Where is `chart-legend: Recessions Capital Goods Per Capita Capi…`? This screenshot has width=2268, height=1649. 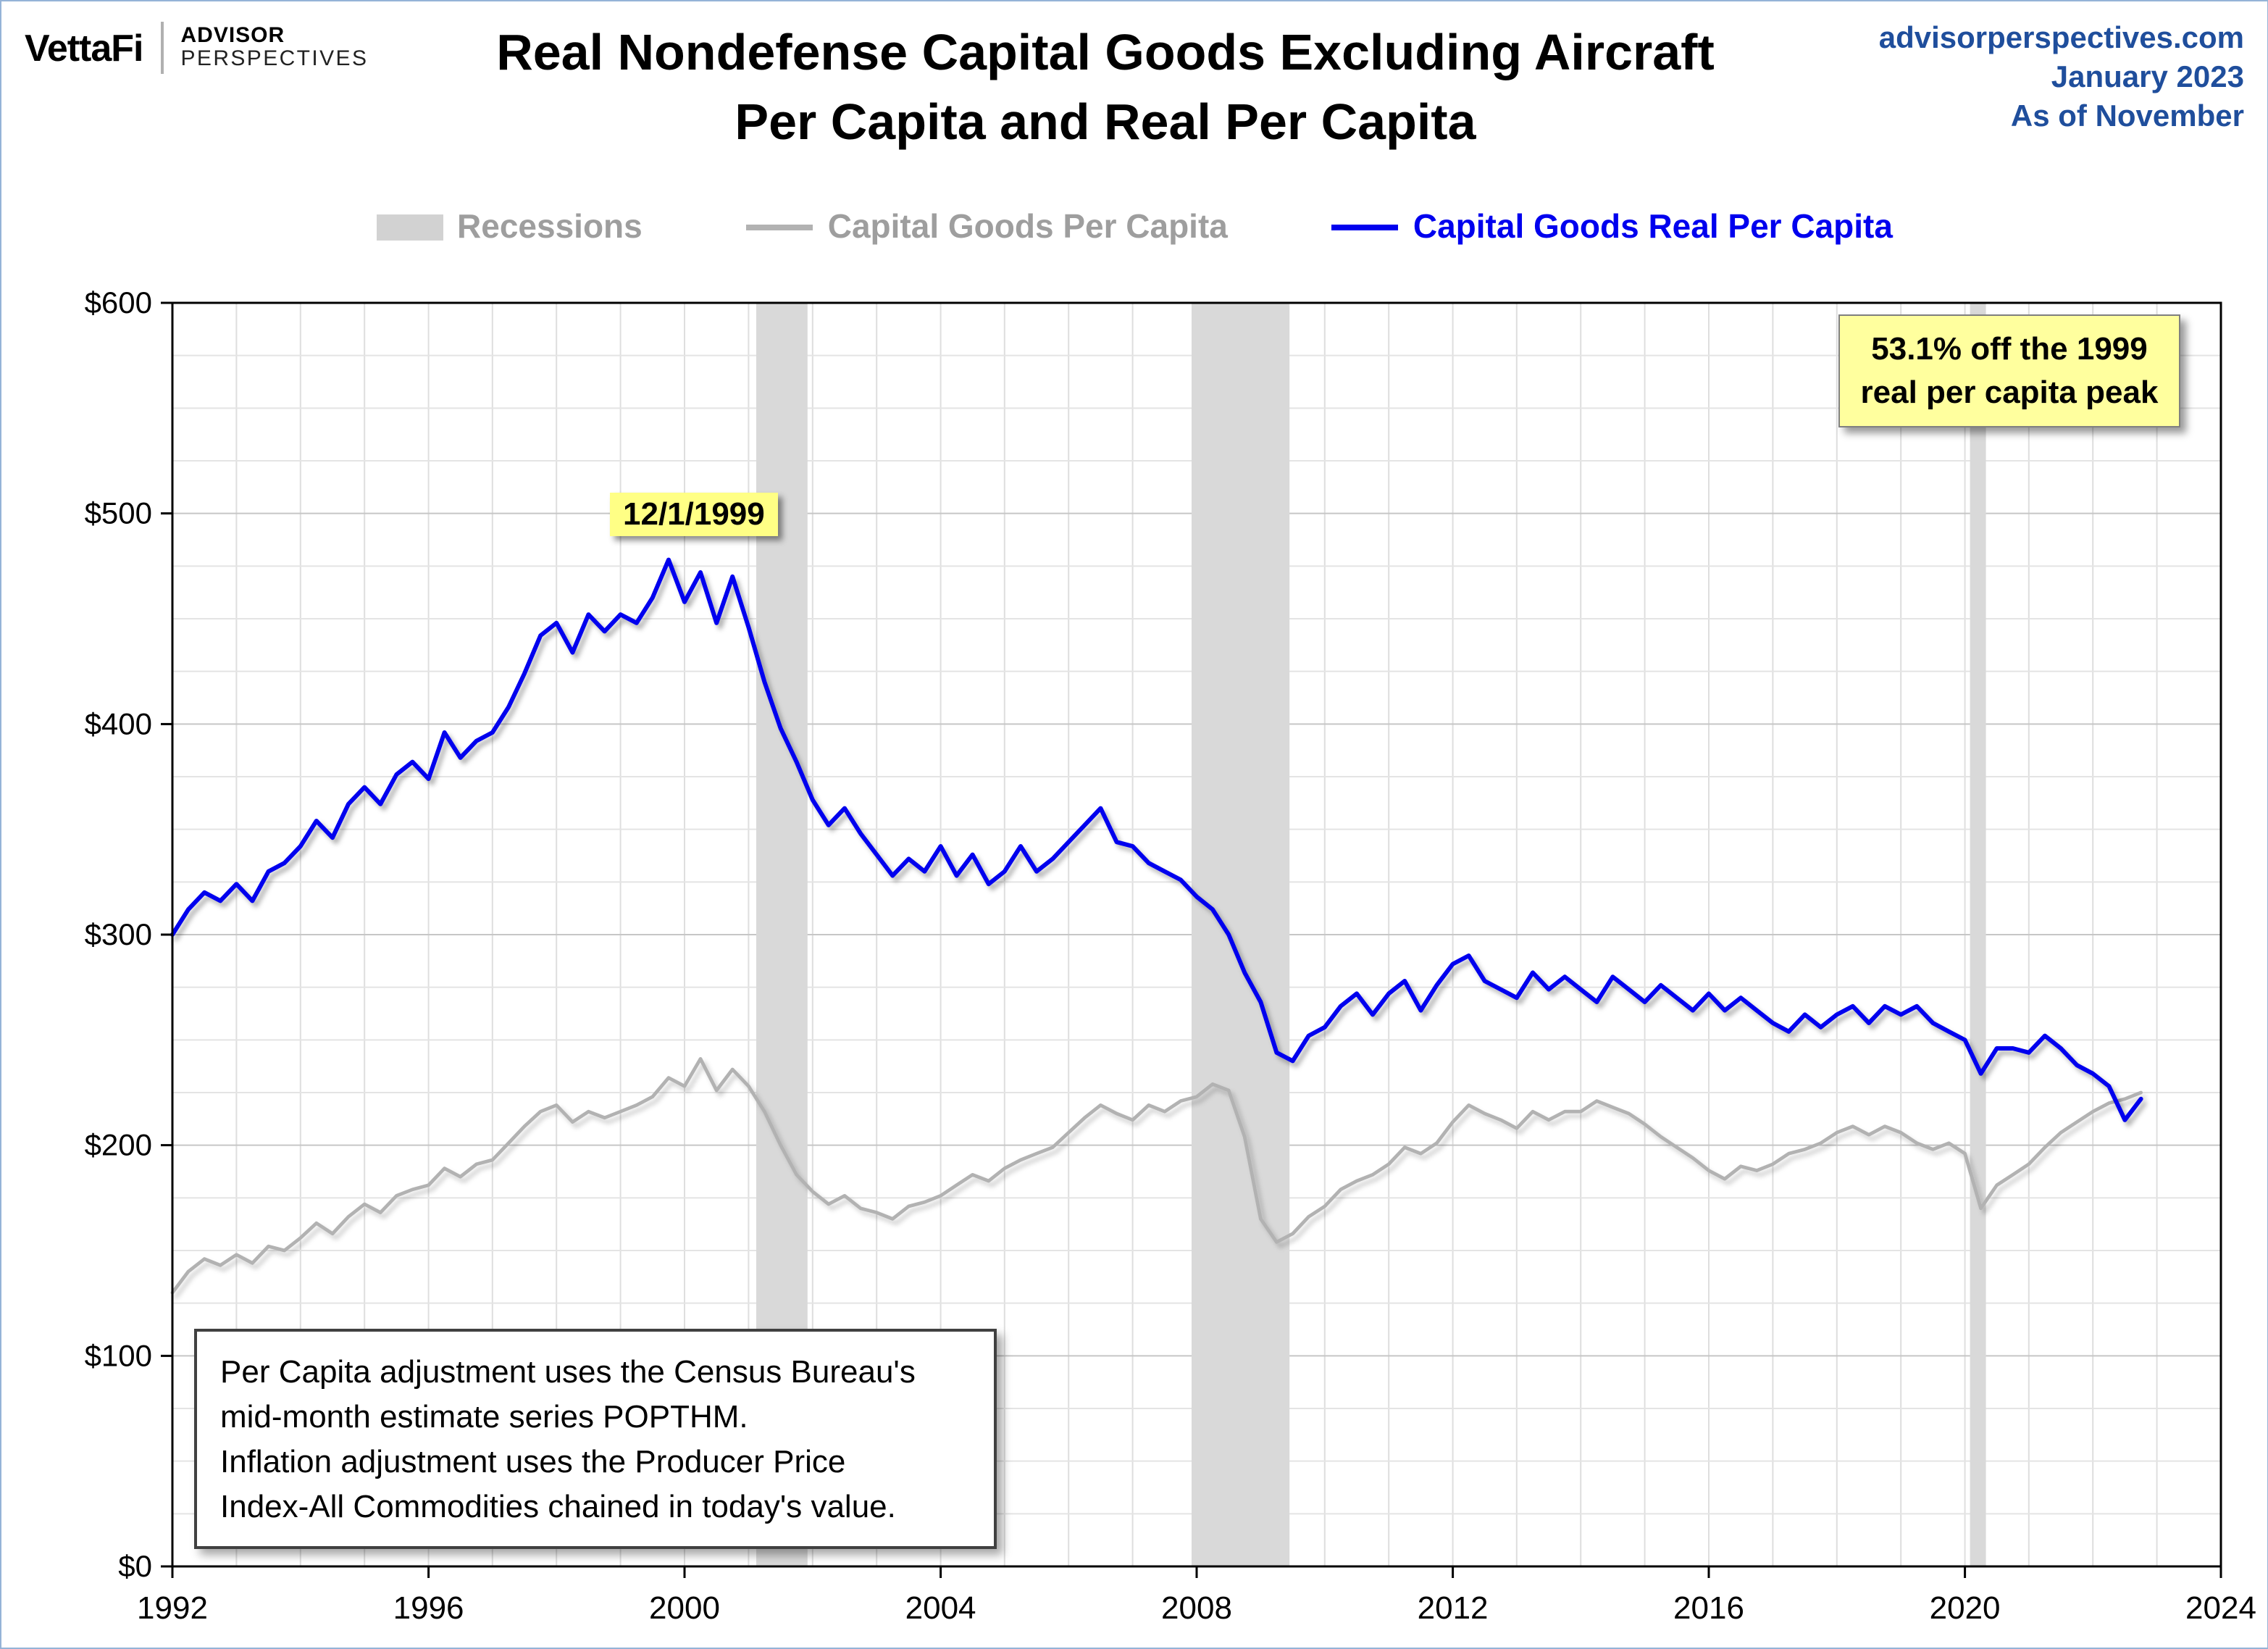 chart-legend: Recessions Capital Goods Per Capita Capi… is located at coordinates (1134, 226).